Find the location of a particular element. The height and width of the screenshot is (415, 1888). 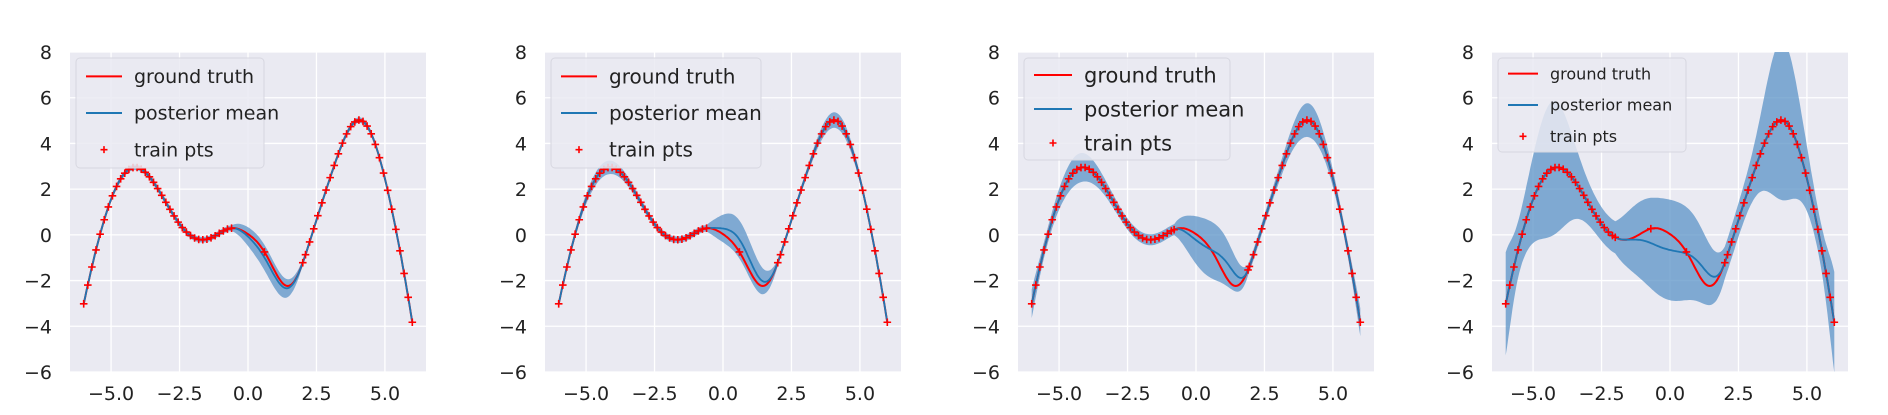

x-tick-label: −5.0 is located at coordinates (111, 394).